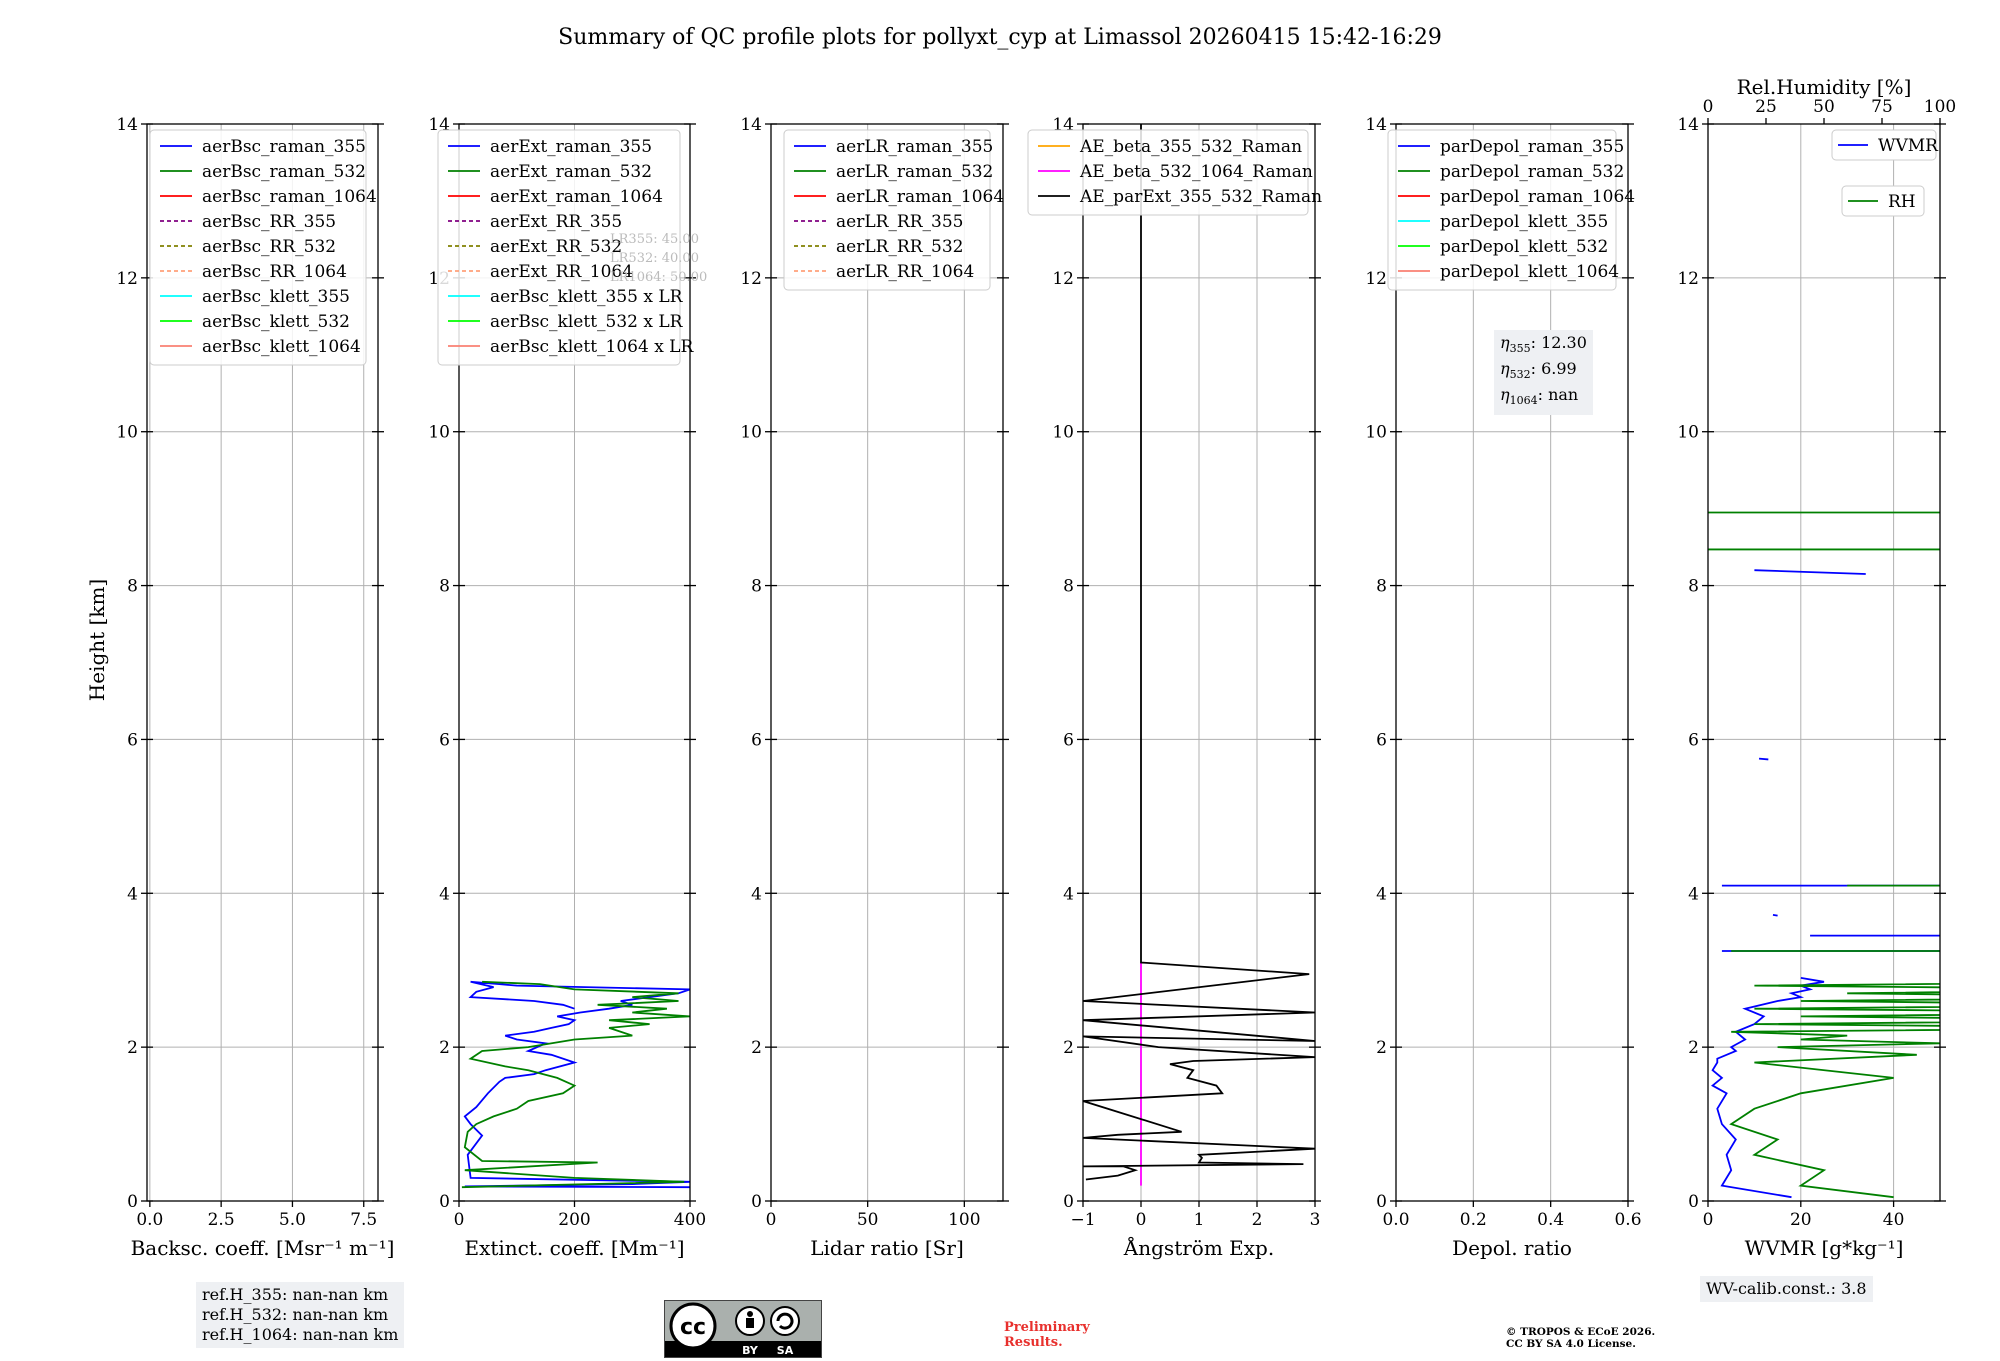 The image size is (2000, 1361). Describe the element at coordinates (690, 1220) in the screenshot. I see `x-tick-label: 400` at that location.